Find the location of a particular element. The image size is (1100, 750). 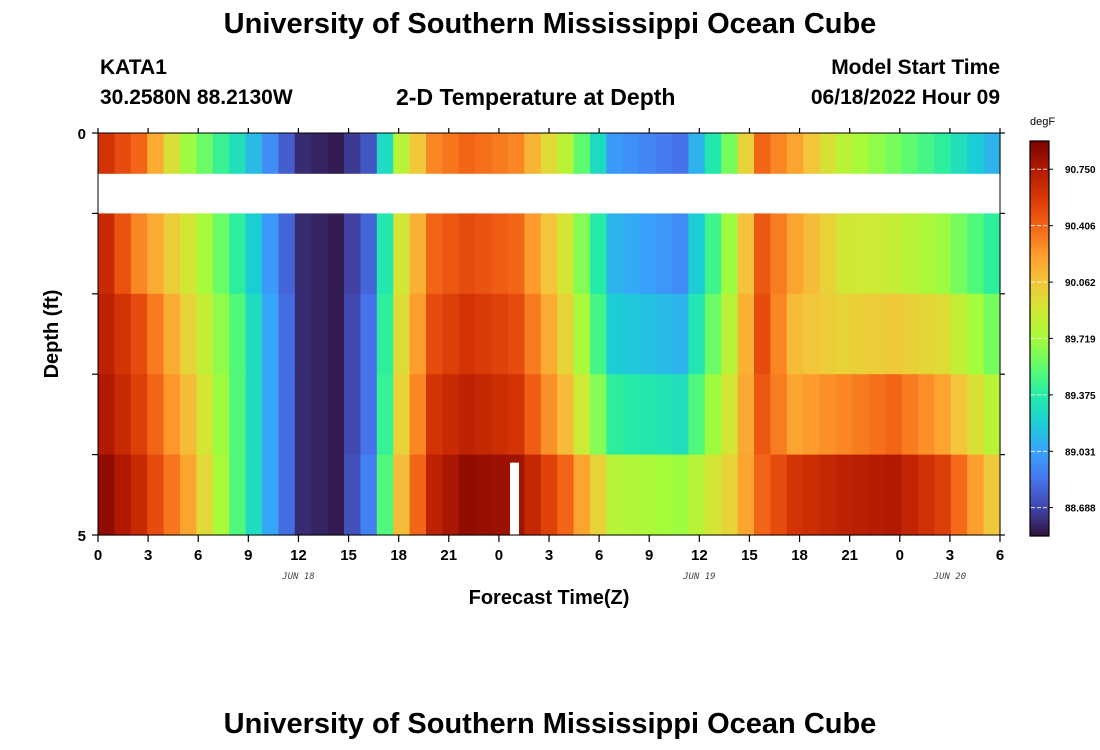

station-location: 30.2580N 88.2130W is located at coordinates (196, 97).